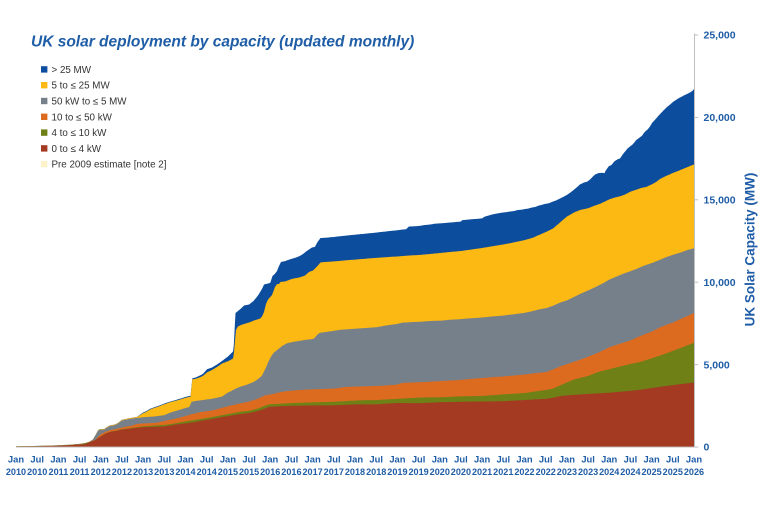 The width and height of the screenshot is (768, 523). I want to click on svg-text: > 25 MW, so click(72, 70).